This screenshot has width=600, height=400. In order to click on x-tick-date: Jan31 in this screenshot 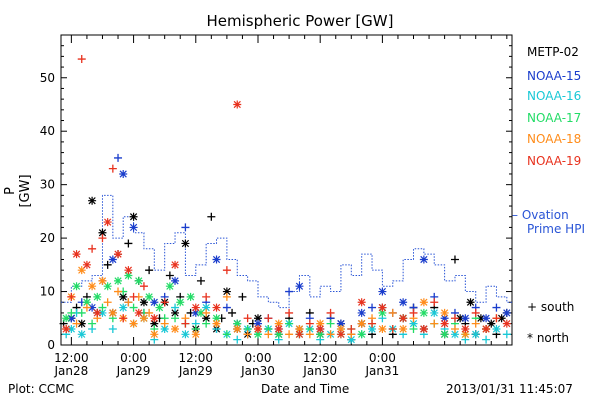, I will do `click(382, 371)`.